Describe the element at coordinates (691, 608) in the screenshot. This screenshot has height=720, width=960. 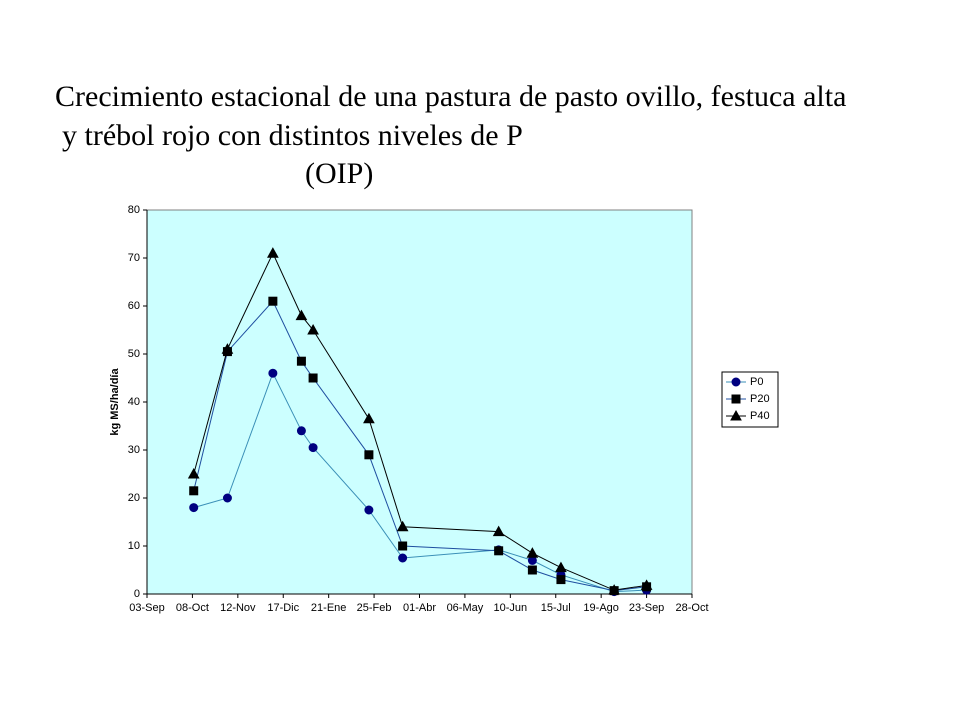
I see `x-tick-label: 28-Oct` at that location.